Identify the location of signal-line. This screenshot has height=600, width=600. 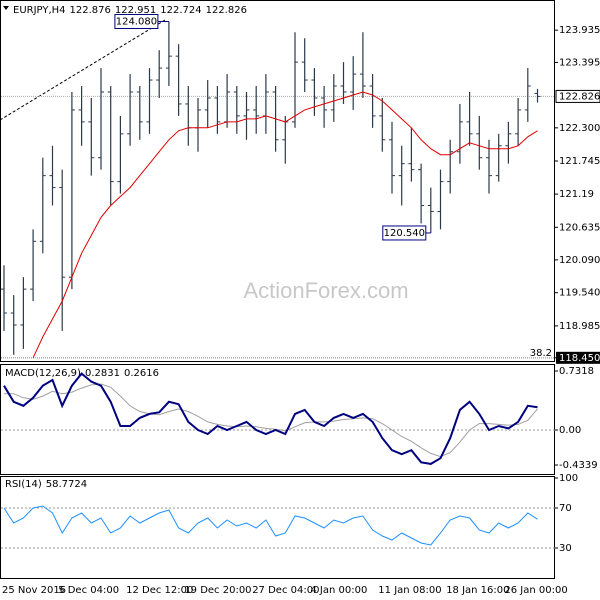
(271, 420).